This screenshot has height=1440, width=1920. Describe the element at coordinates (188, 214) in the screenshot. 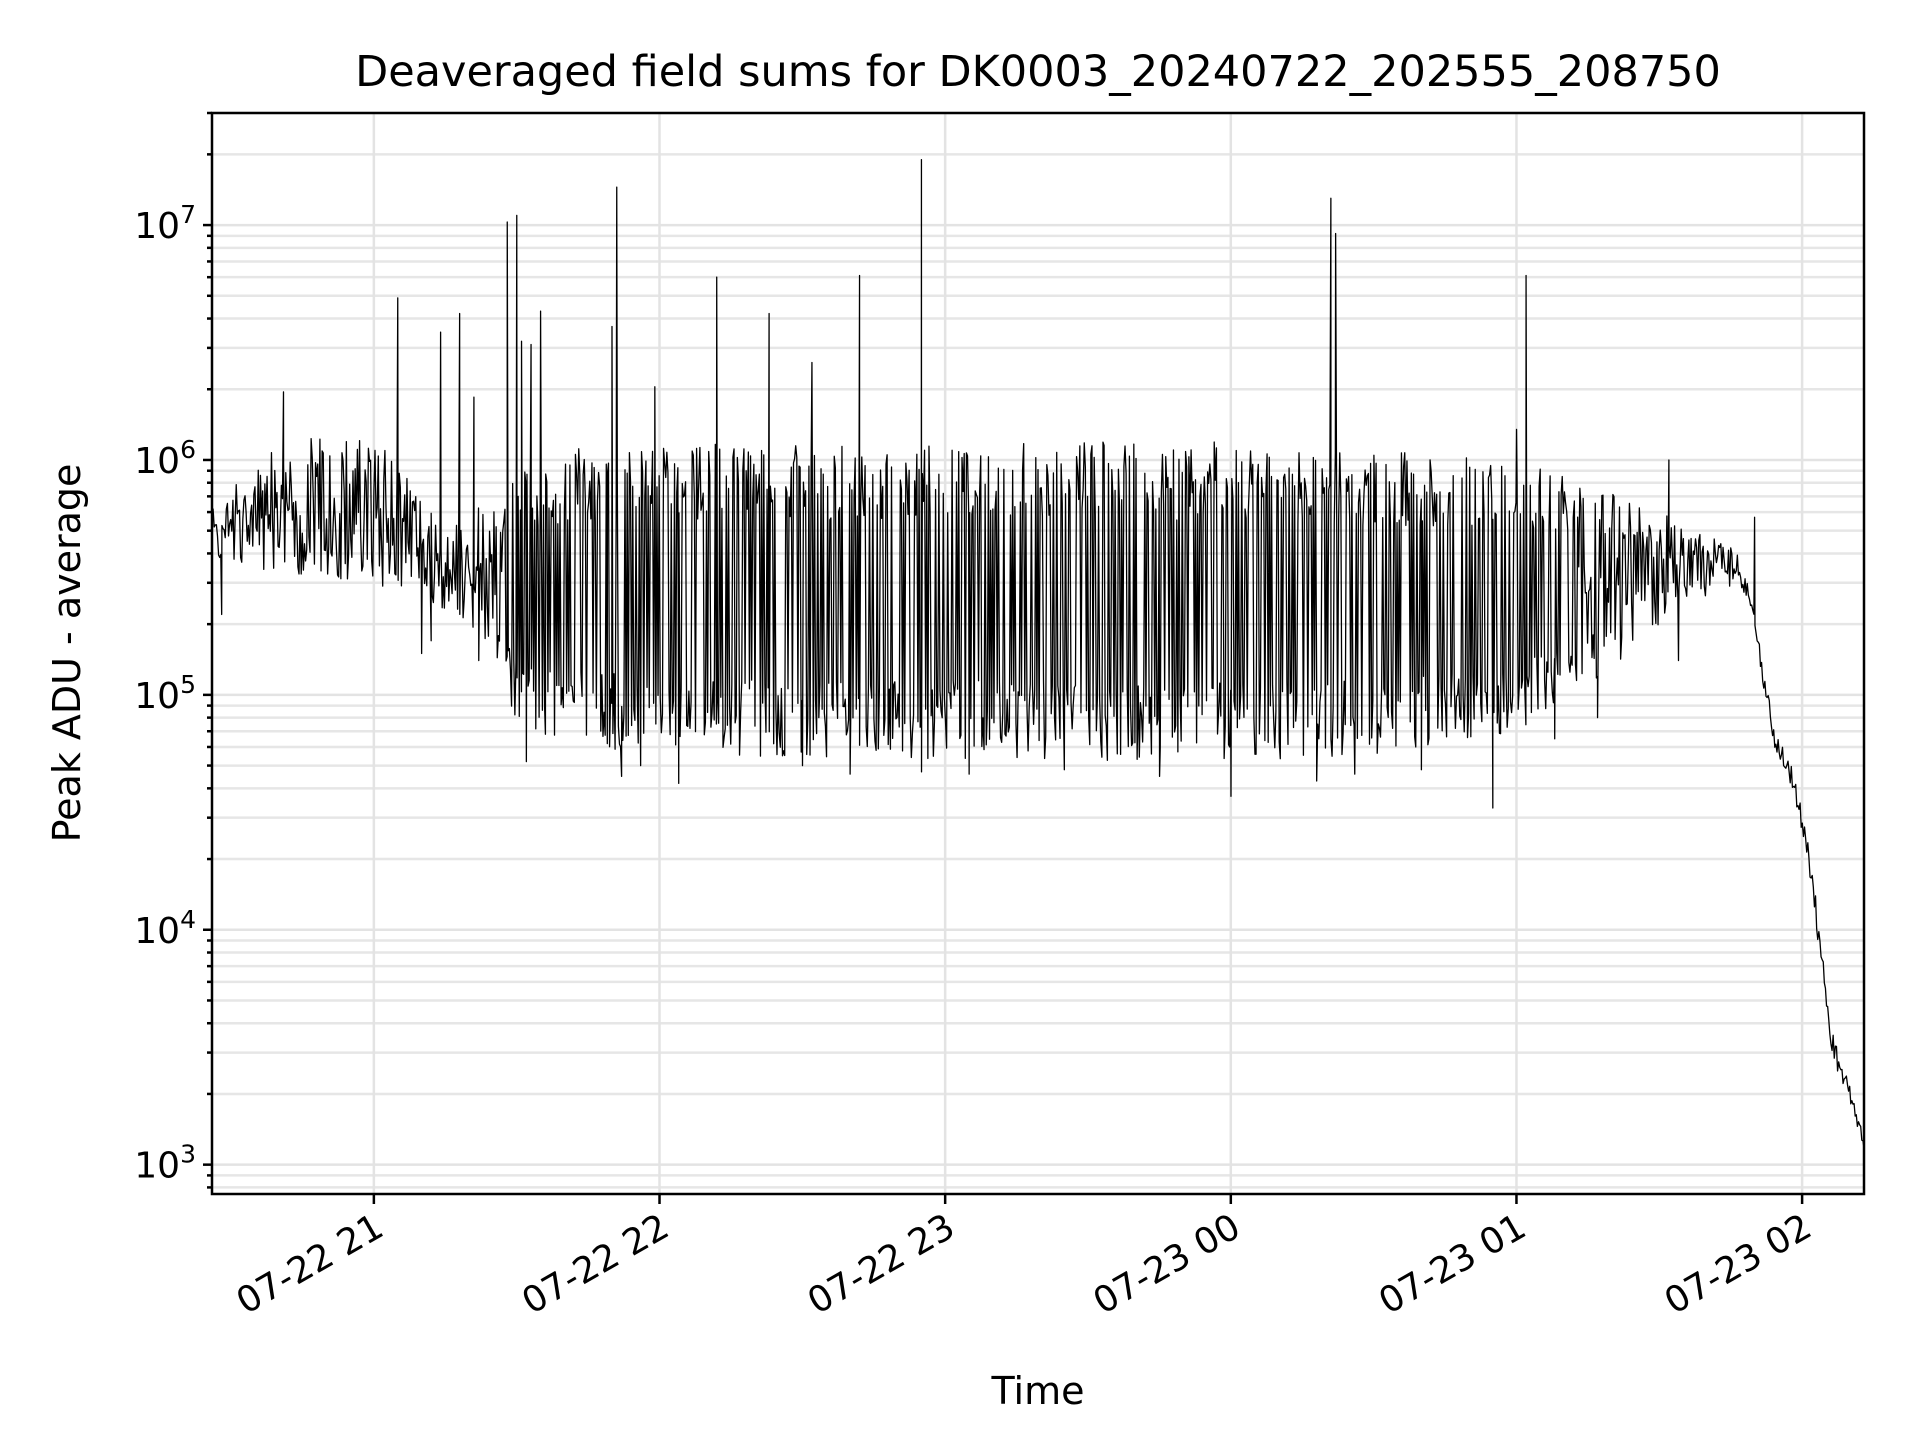

I see `y-tick-exponent: 7` at that location.